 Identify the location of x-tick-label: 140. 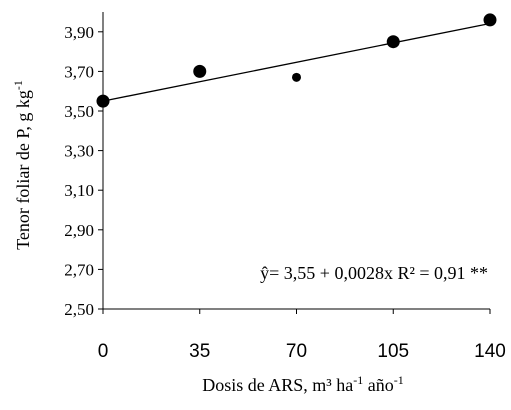
(490, 351).